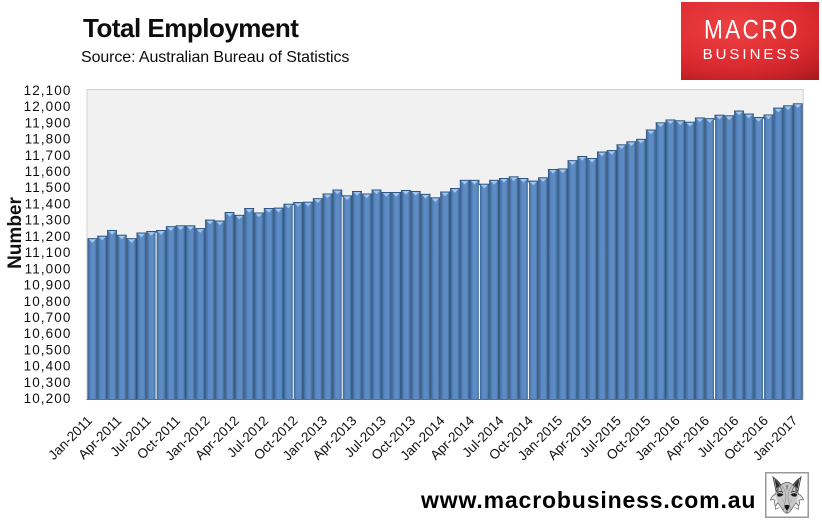 The height and width of the screenshot is (525, 822). Describe the element at coordinates (48, 252) in the screenshot. I see `svg-text: 11,100` at that location.